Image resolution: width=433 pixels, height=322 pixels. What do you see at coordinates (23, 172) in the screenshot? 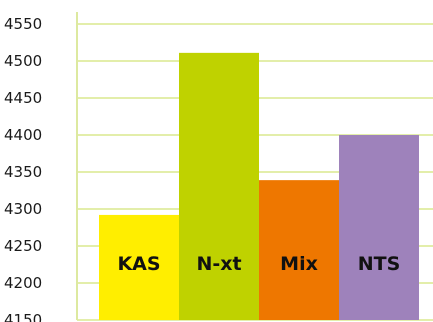
I see `y-tick-label: 4350` at bounding box center [23, 172].